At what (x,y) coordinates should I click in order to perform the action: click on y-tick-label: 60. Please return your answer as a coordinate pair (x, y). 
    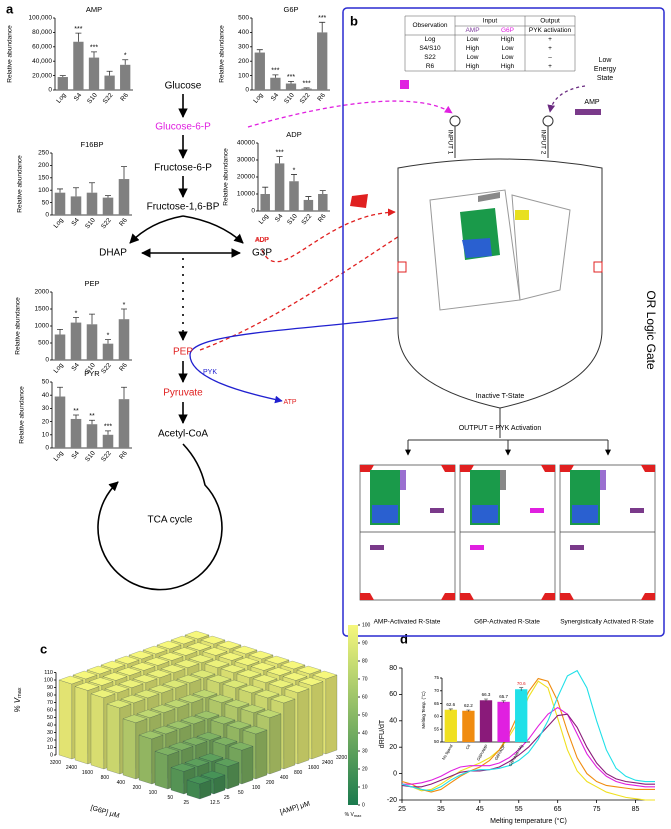
    Looking at the image, I should click on (393, 694).